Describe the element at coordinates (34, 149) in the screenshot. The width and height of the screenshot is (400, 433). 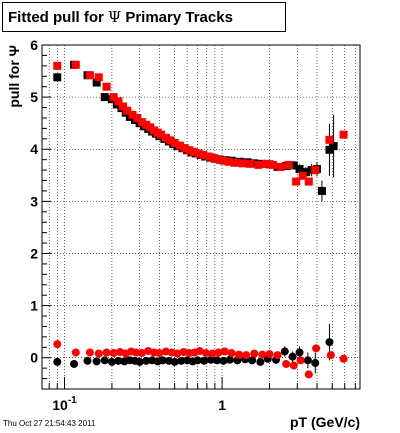
I see `y-tick-label: 4` at that location.